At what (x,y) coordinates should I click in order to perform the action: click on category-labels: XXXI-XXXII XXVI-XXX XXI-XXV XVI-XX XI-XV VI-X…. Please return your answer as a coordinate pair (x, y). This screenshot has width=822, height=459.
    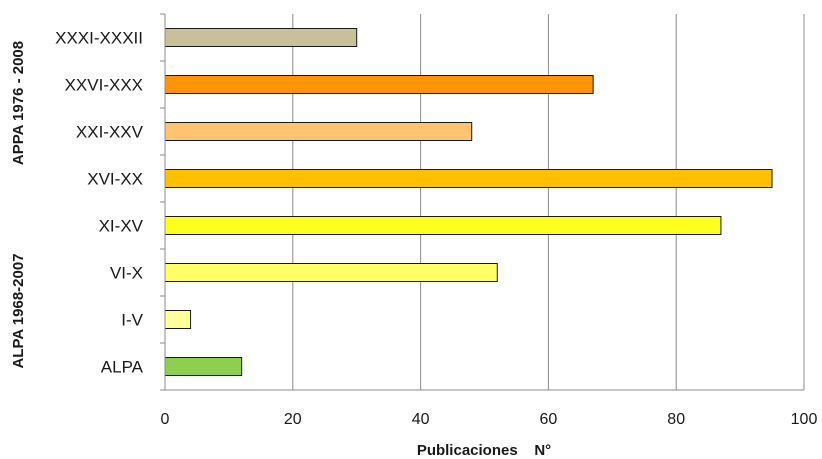
    Looking at the image, I should click on (99, 203).